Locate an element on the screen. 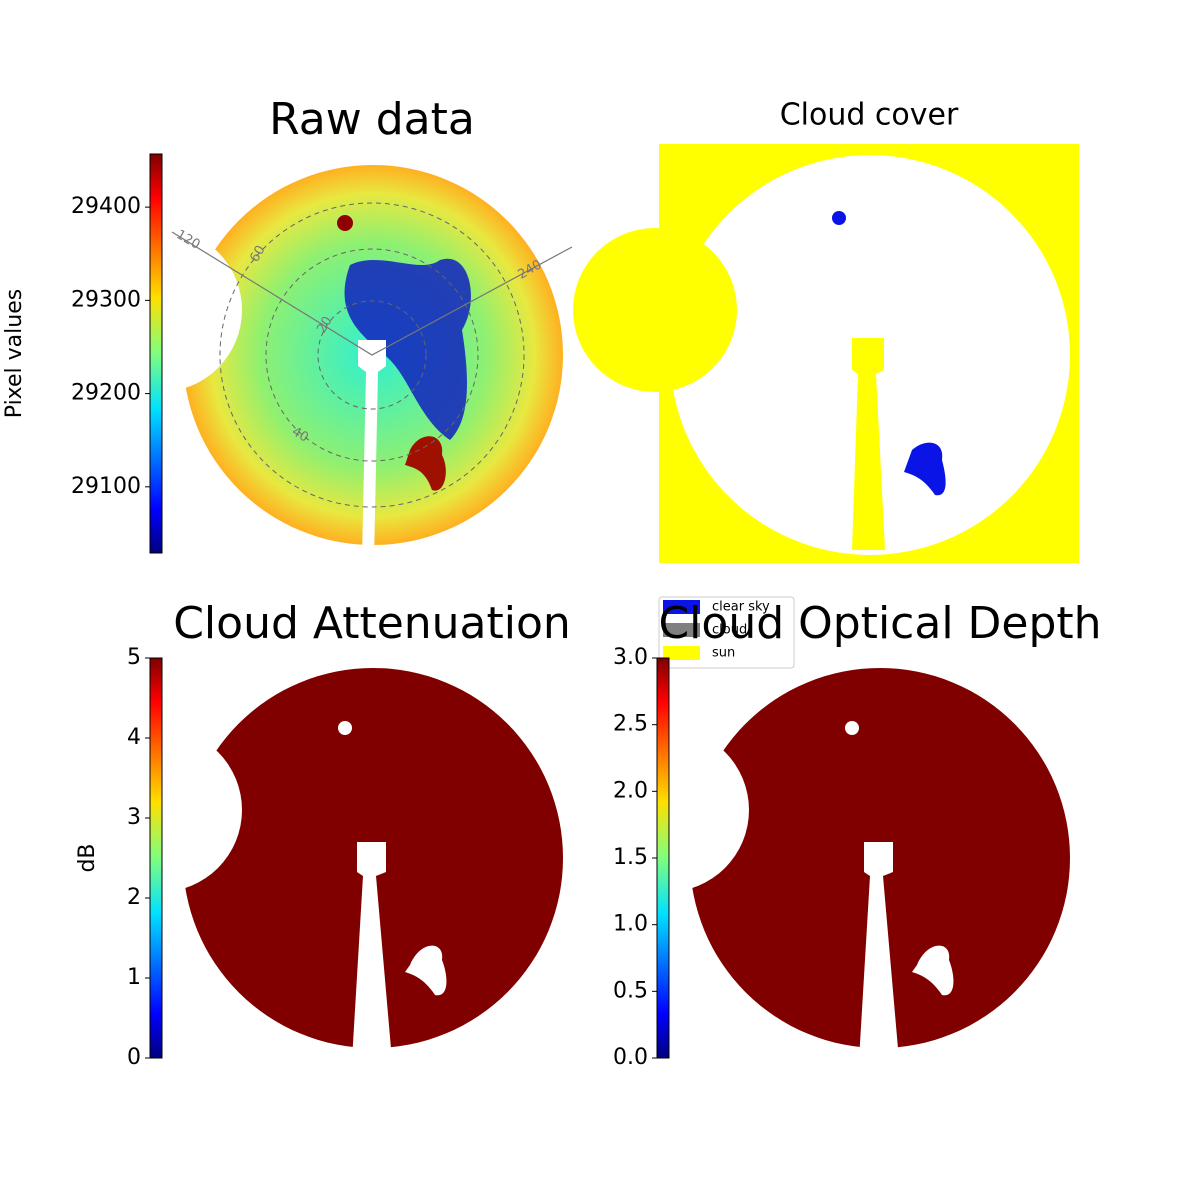 The width and height of the screenshot is (1200, 1204). y-tick-label: 1 is located at coordinates (134, 977).